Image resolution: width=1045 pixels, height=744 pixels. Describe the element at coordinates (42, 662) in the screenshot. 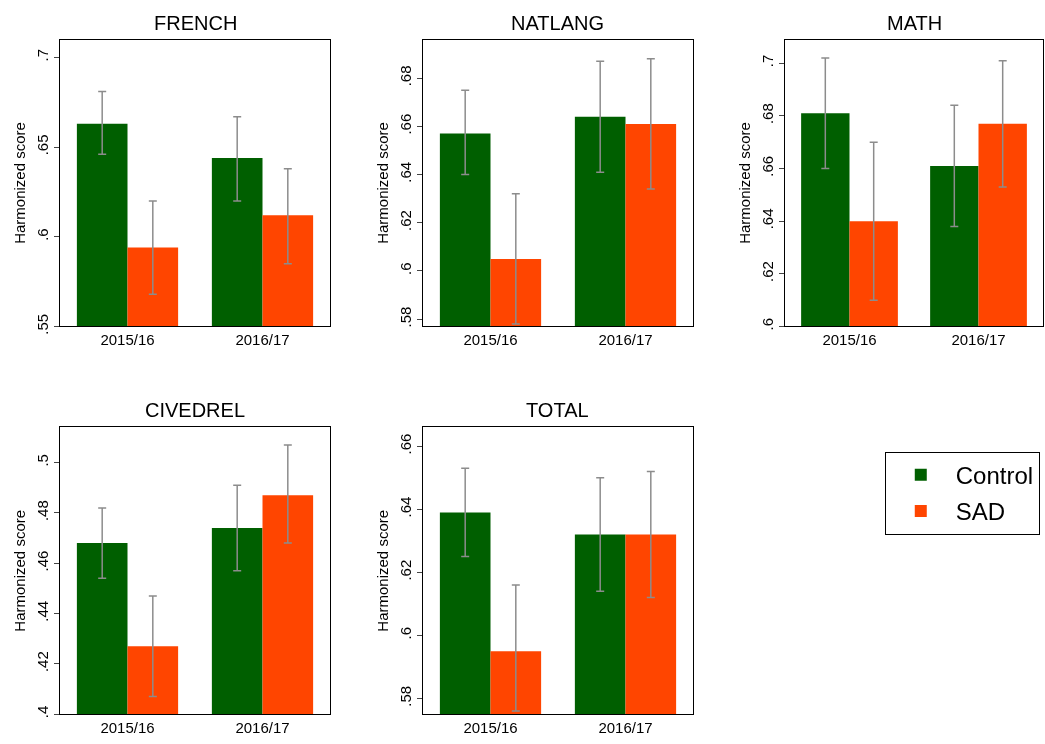

I see `y-tick-label: .42` at that location.